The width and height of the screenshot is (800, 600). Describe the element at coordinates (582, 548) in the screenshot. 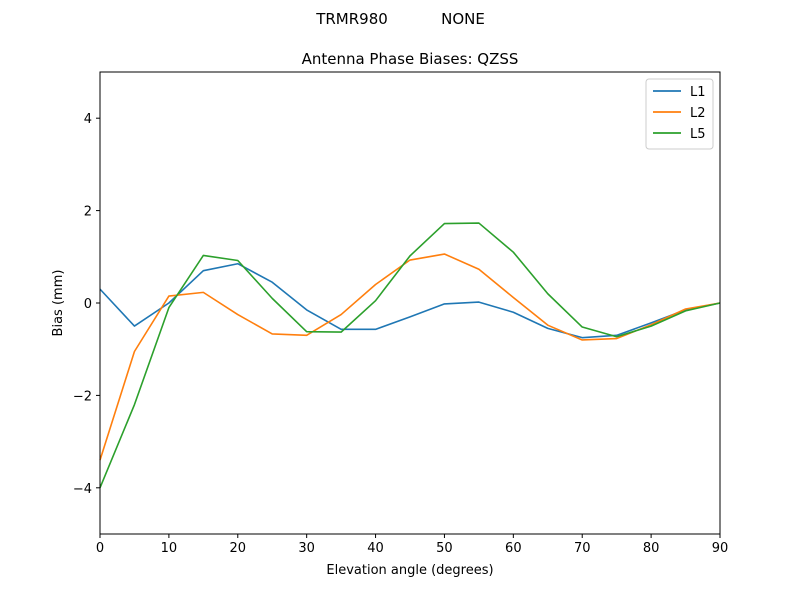

I see `x-tick-label: 70` at that location.